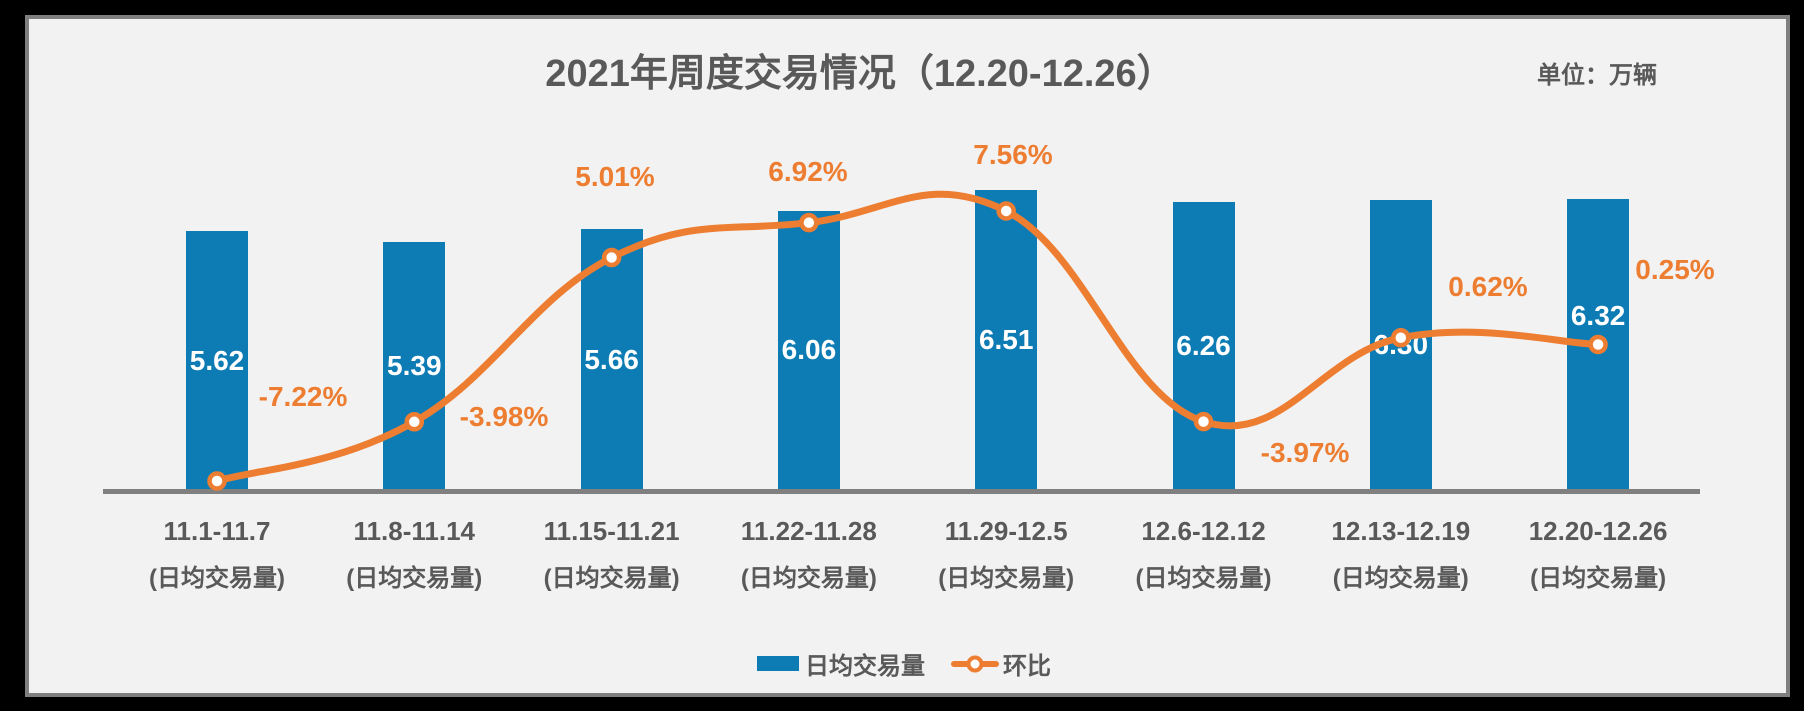 Image resolution: width=1804 pixels, height=711 pixels. Describe the element at coordinates (414, 554) in the screenshot. I see `x-tick: 11.8-11.14 (日均交易量)` at that location.